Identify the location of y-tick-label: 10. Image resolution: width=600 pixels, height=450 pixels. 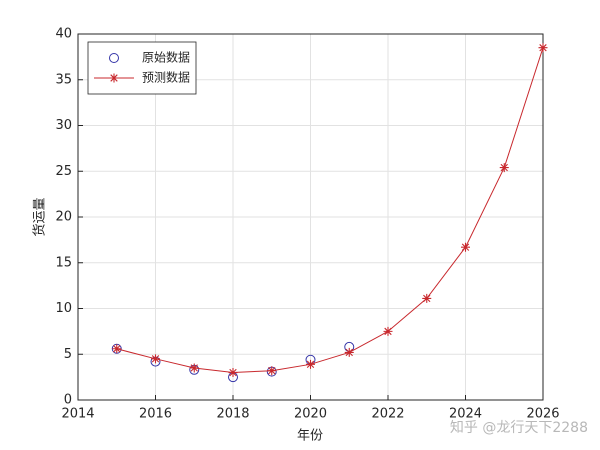
(63, 308).